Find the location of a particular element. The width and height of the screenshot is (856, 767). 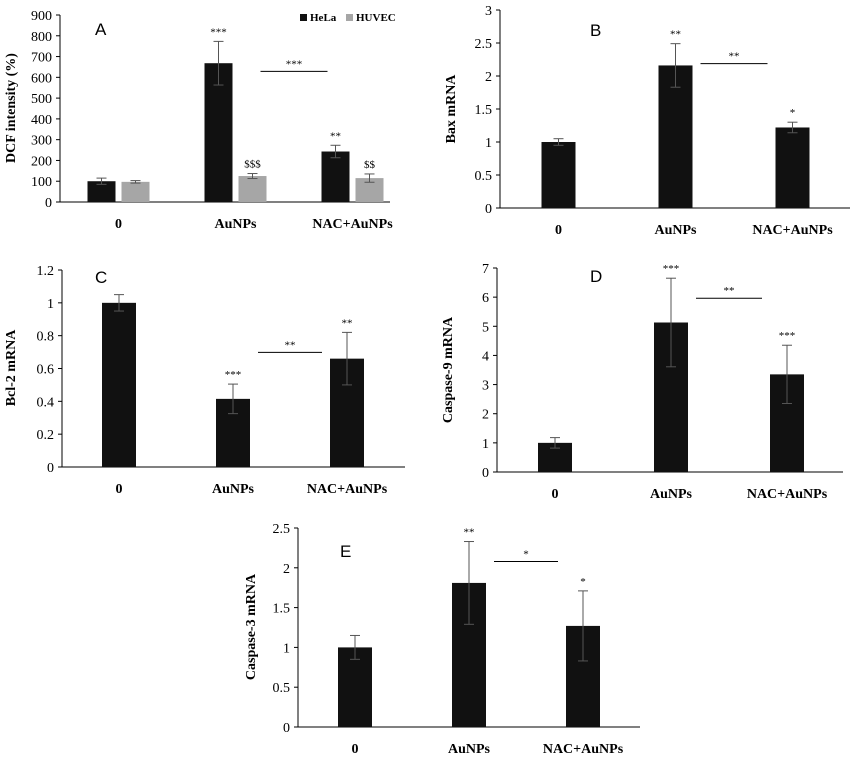

panel-letter: E is located at coordinates (345, 551).